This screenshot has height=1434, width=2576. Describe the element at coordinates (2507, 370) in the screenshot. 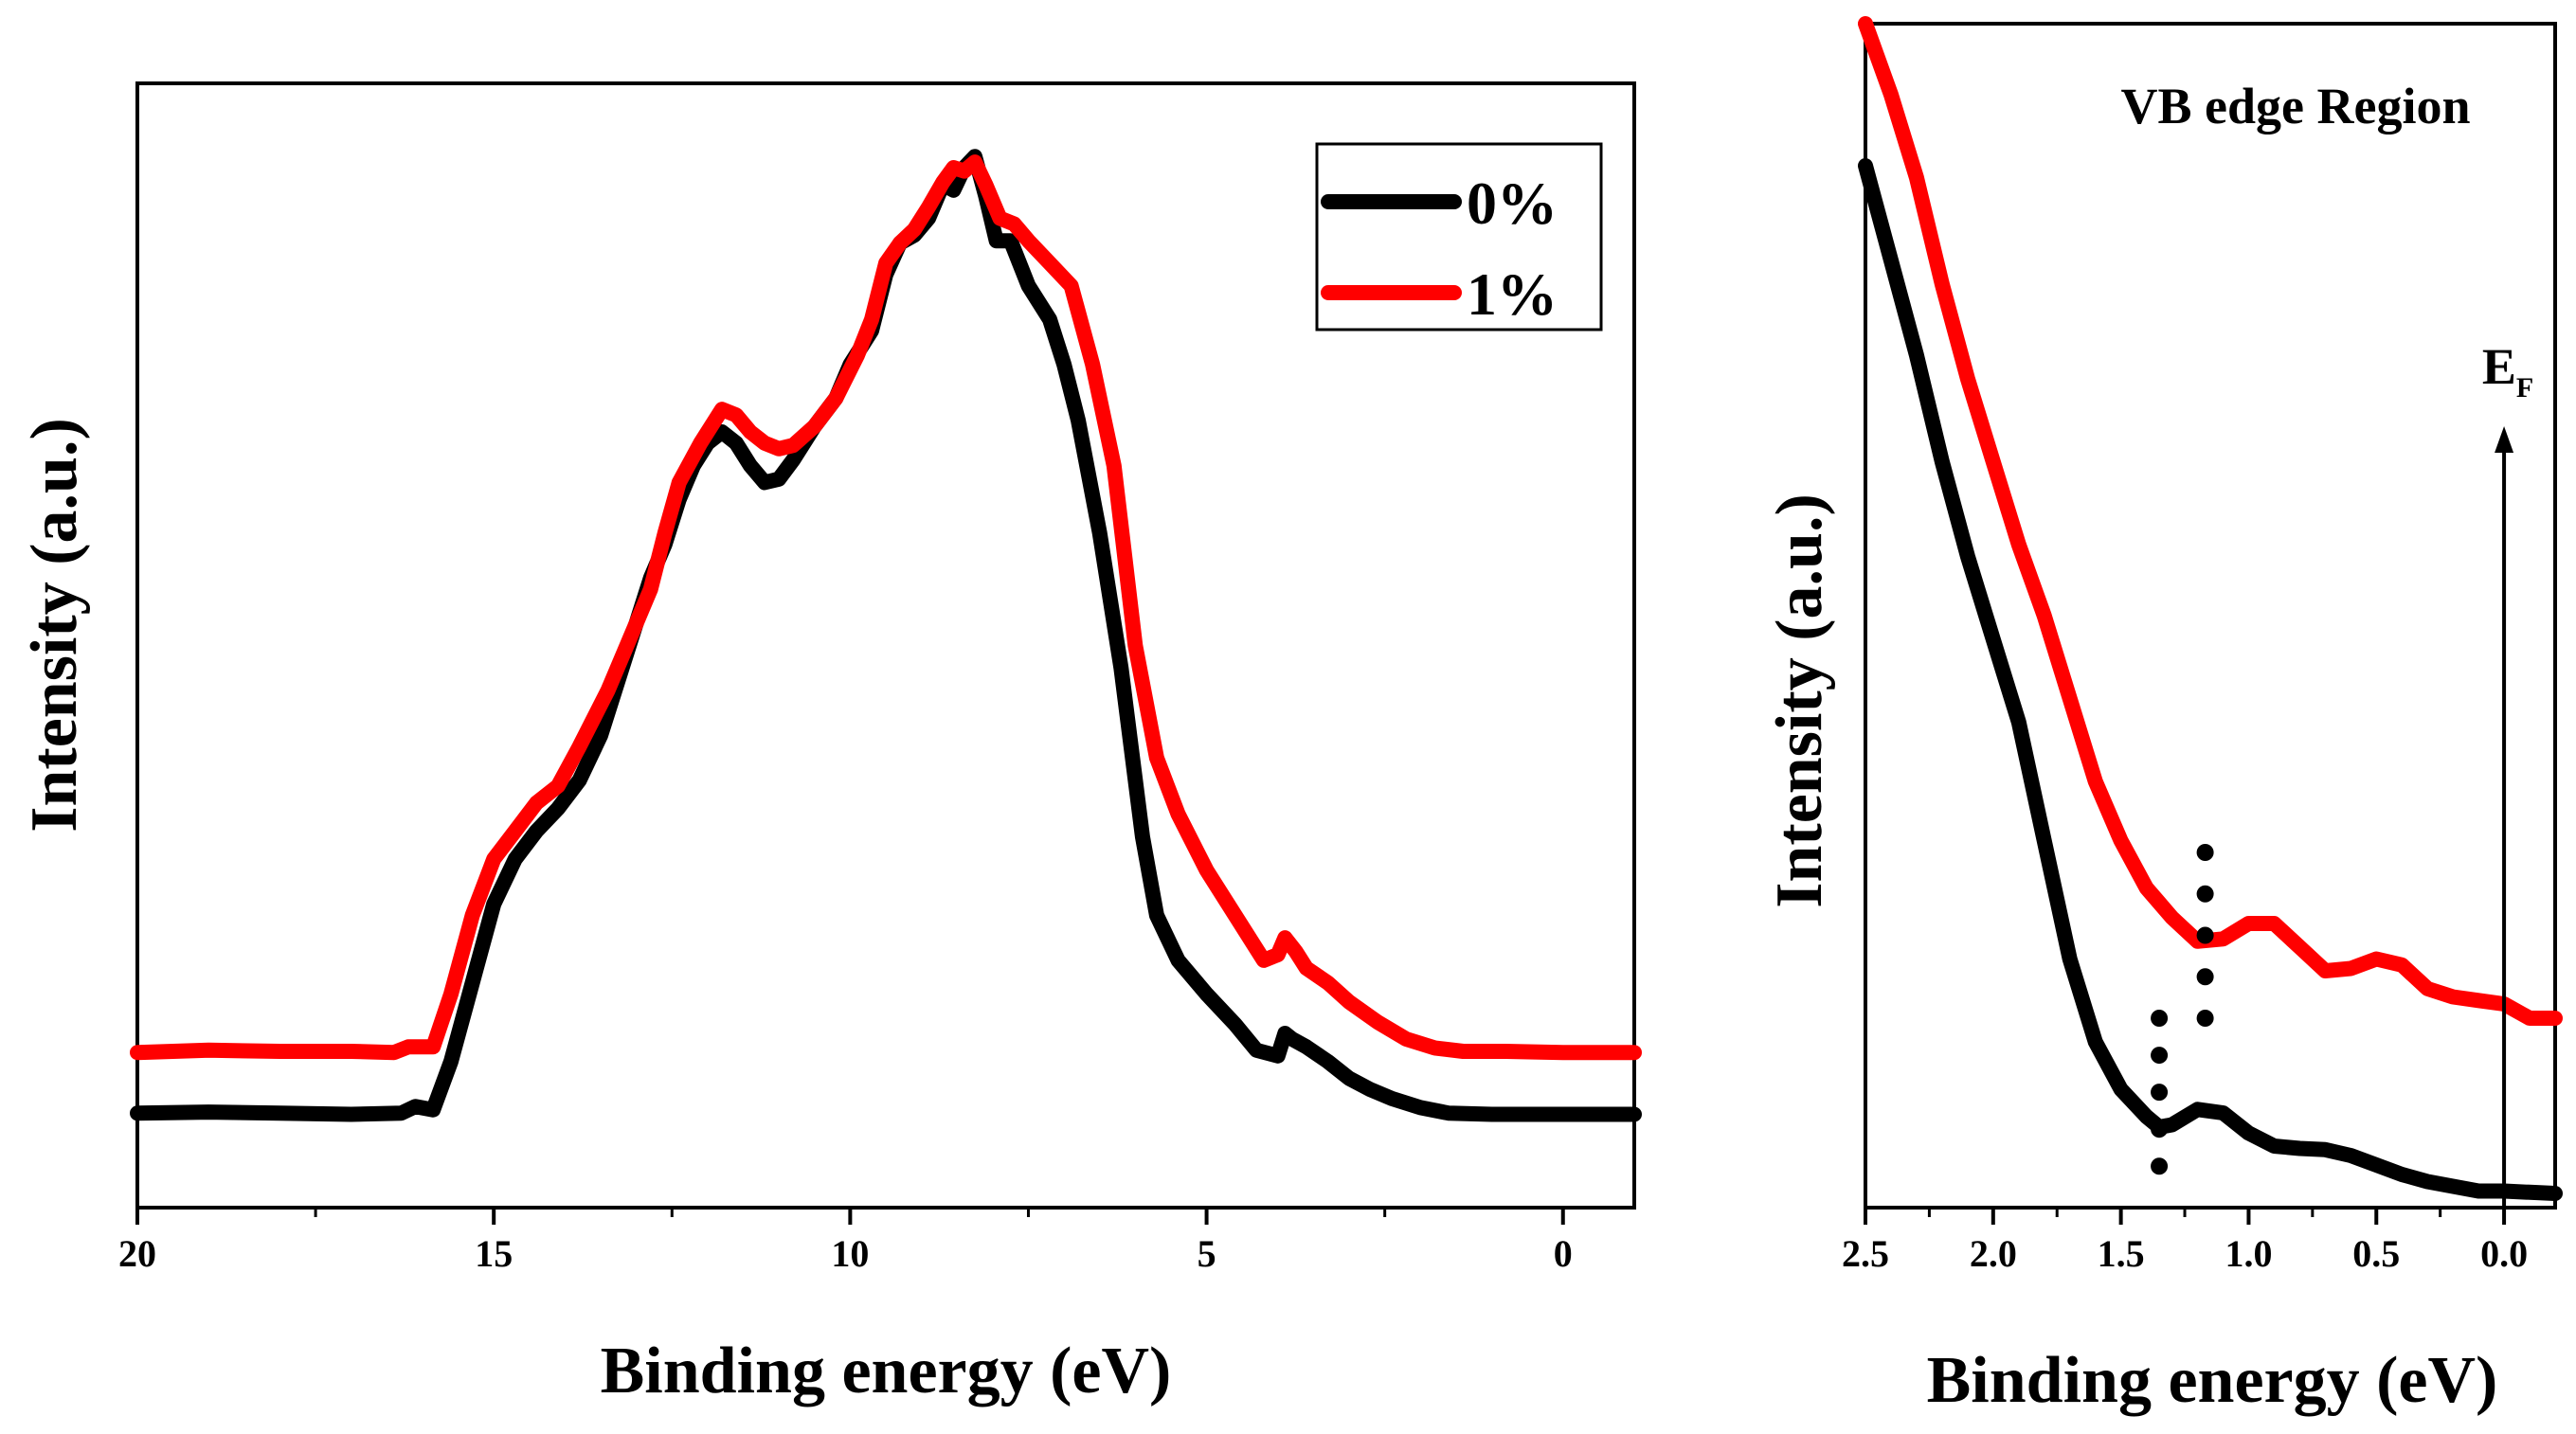

I see `fermi-level-label: EF` at that location.